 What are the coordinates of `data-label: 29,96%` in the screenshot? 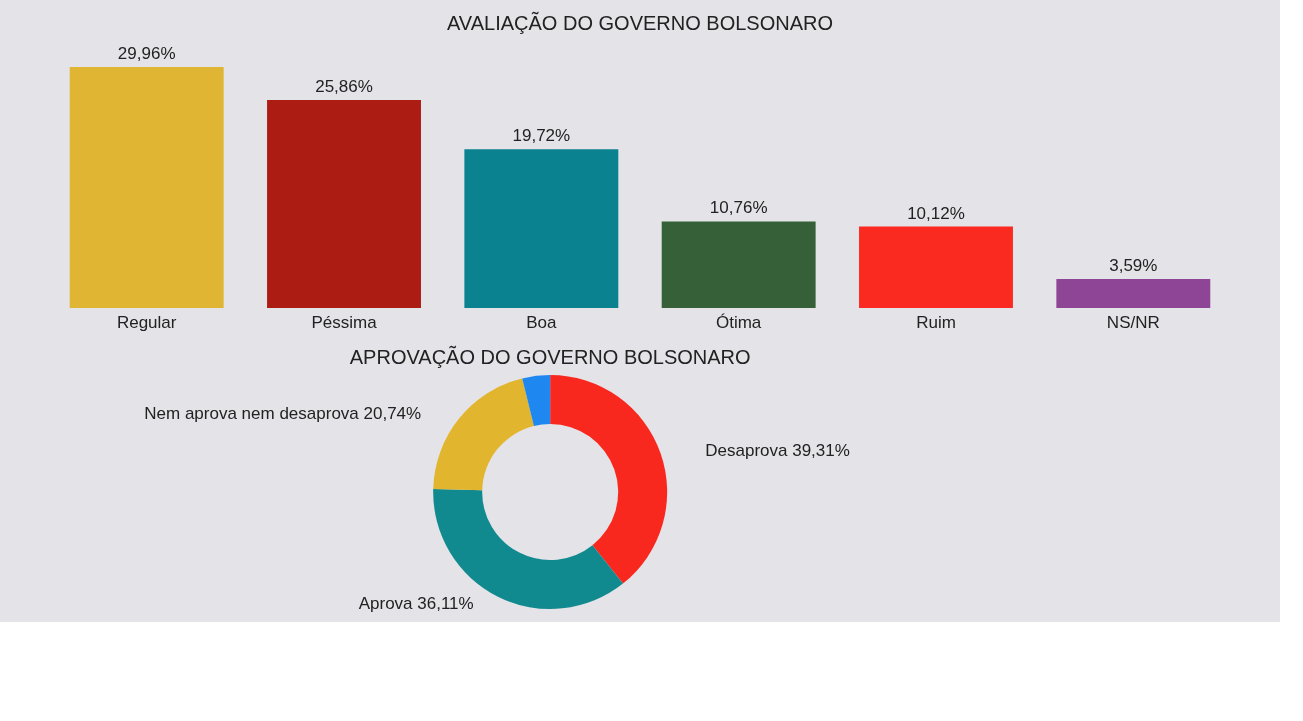 It's located at (146, 53).